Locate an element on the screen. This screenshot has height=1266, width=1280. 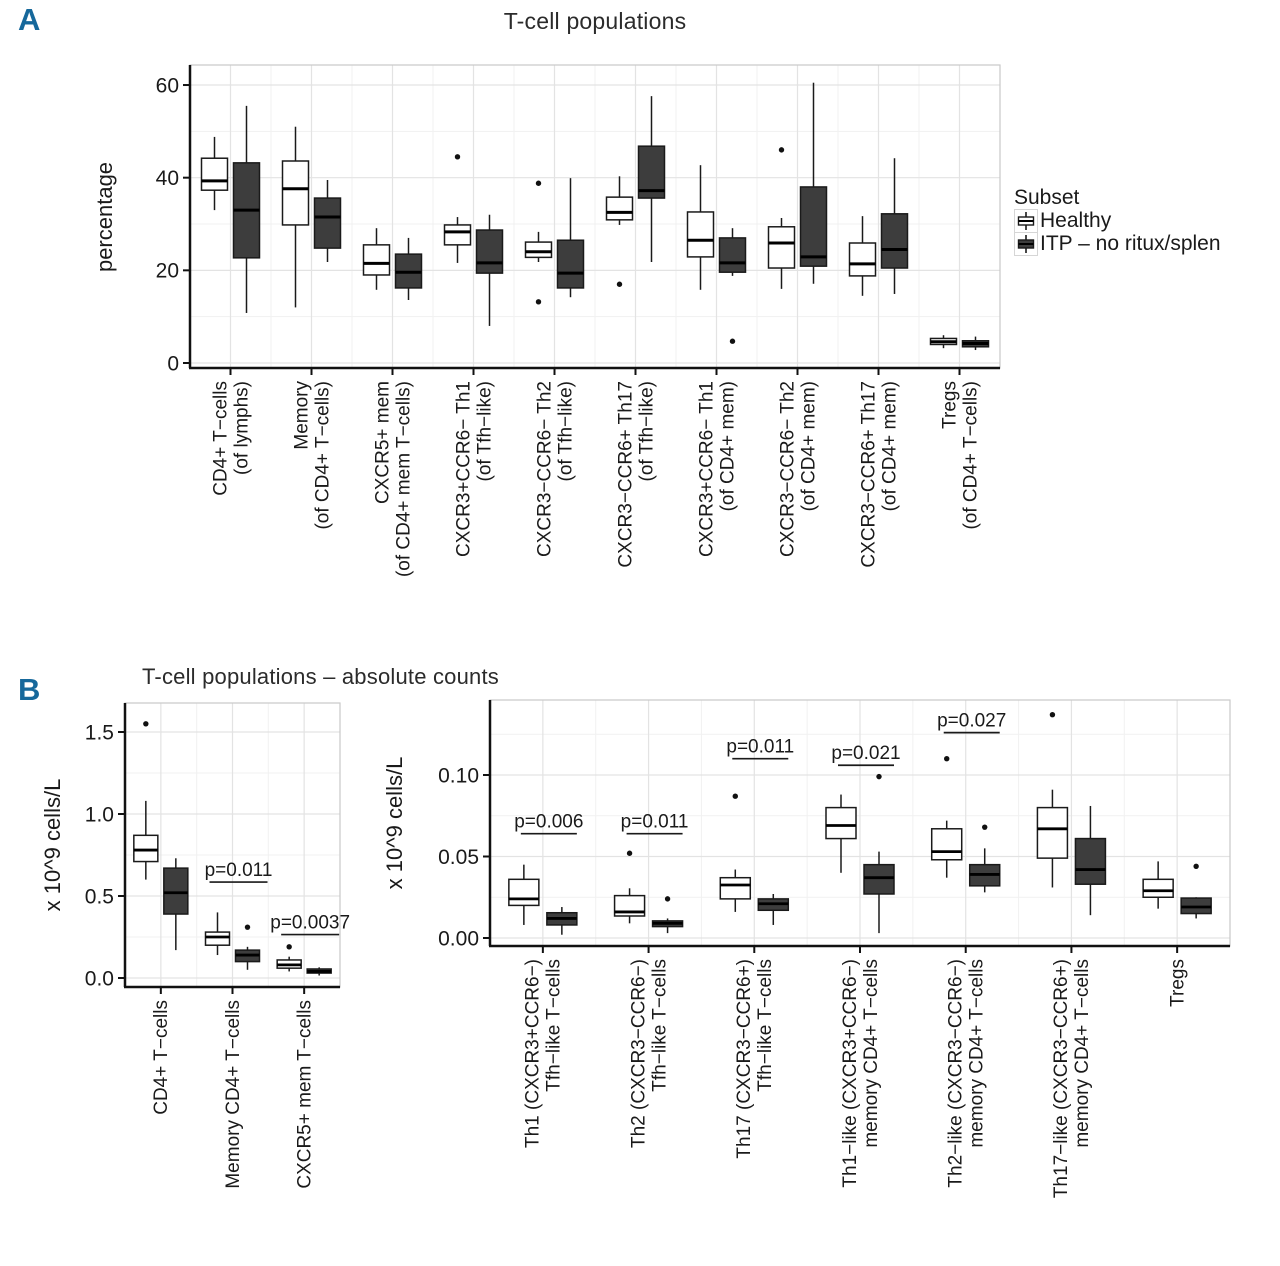
legend: Subset Healthy ITP – no ritux/splen is located at coordinates (1117, 221).